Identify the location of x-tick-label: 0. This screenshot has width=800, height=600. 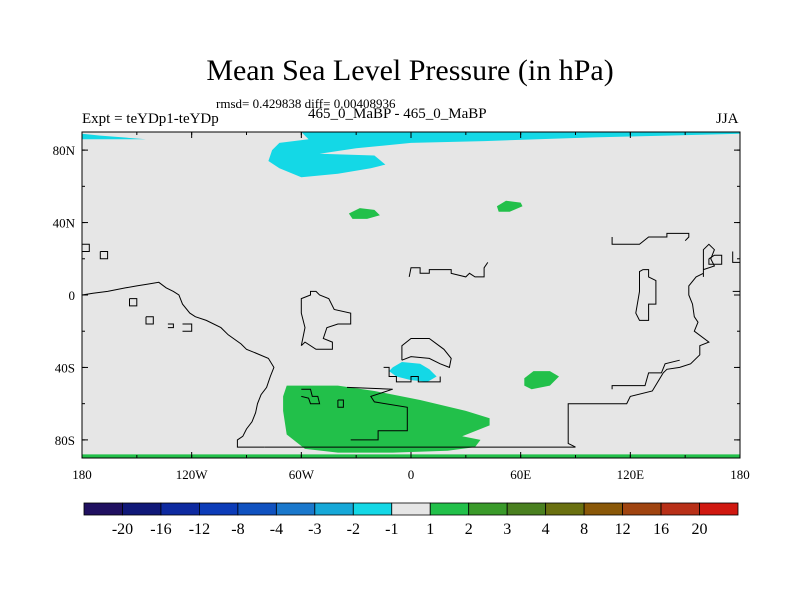
(411, 474).